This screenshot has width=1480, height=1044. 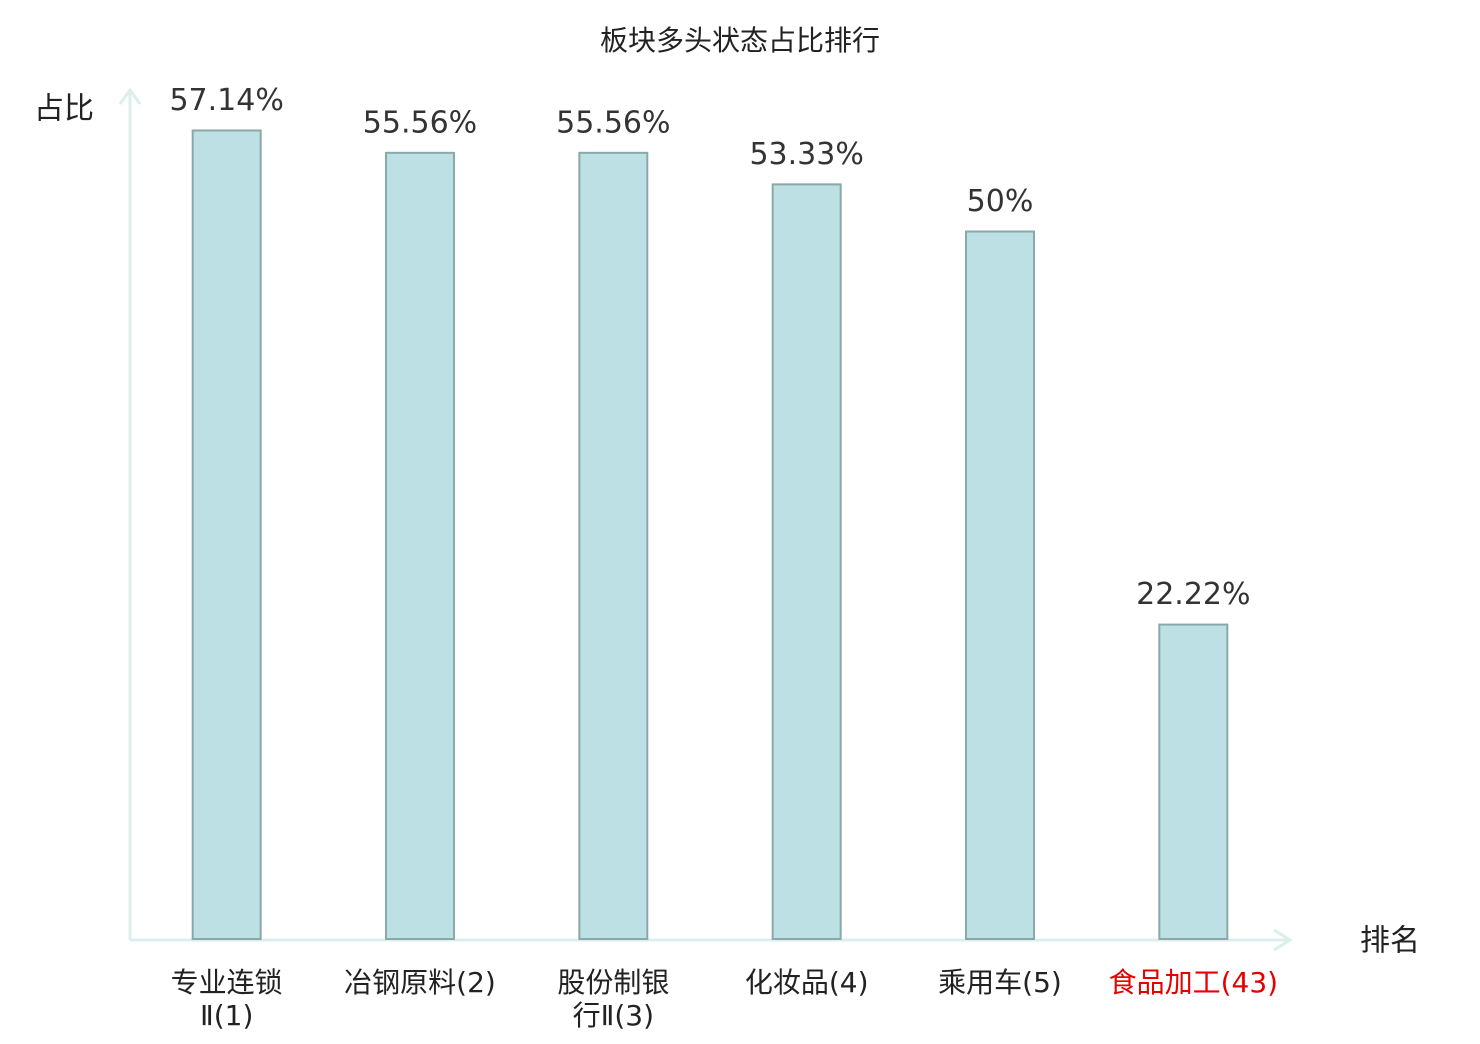 What do you see at coordinates (130, 96) in the screenshot?
I see `y-axis-arrow` at bounding box center [130, 96].